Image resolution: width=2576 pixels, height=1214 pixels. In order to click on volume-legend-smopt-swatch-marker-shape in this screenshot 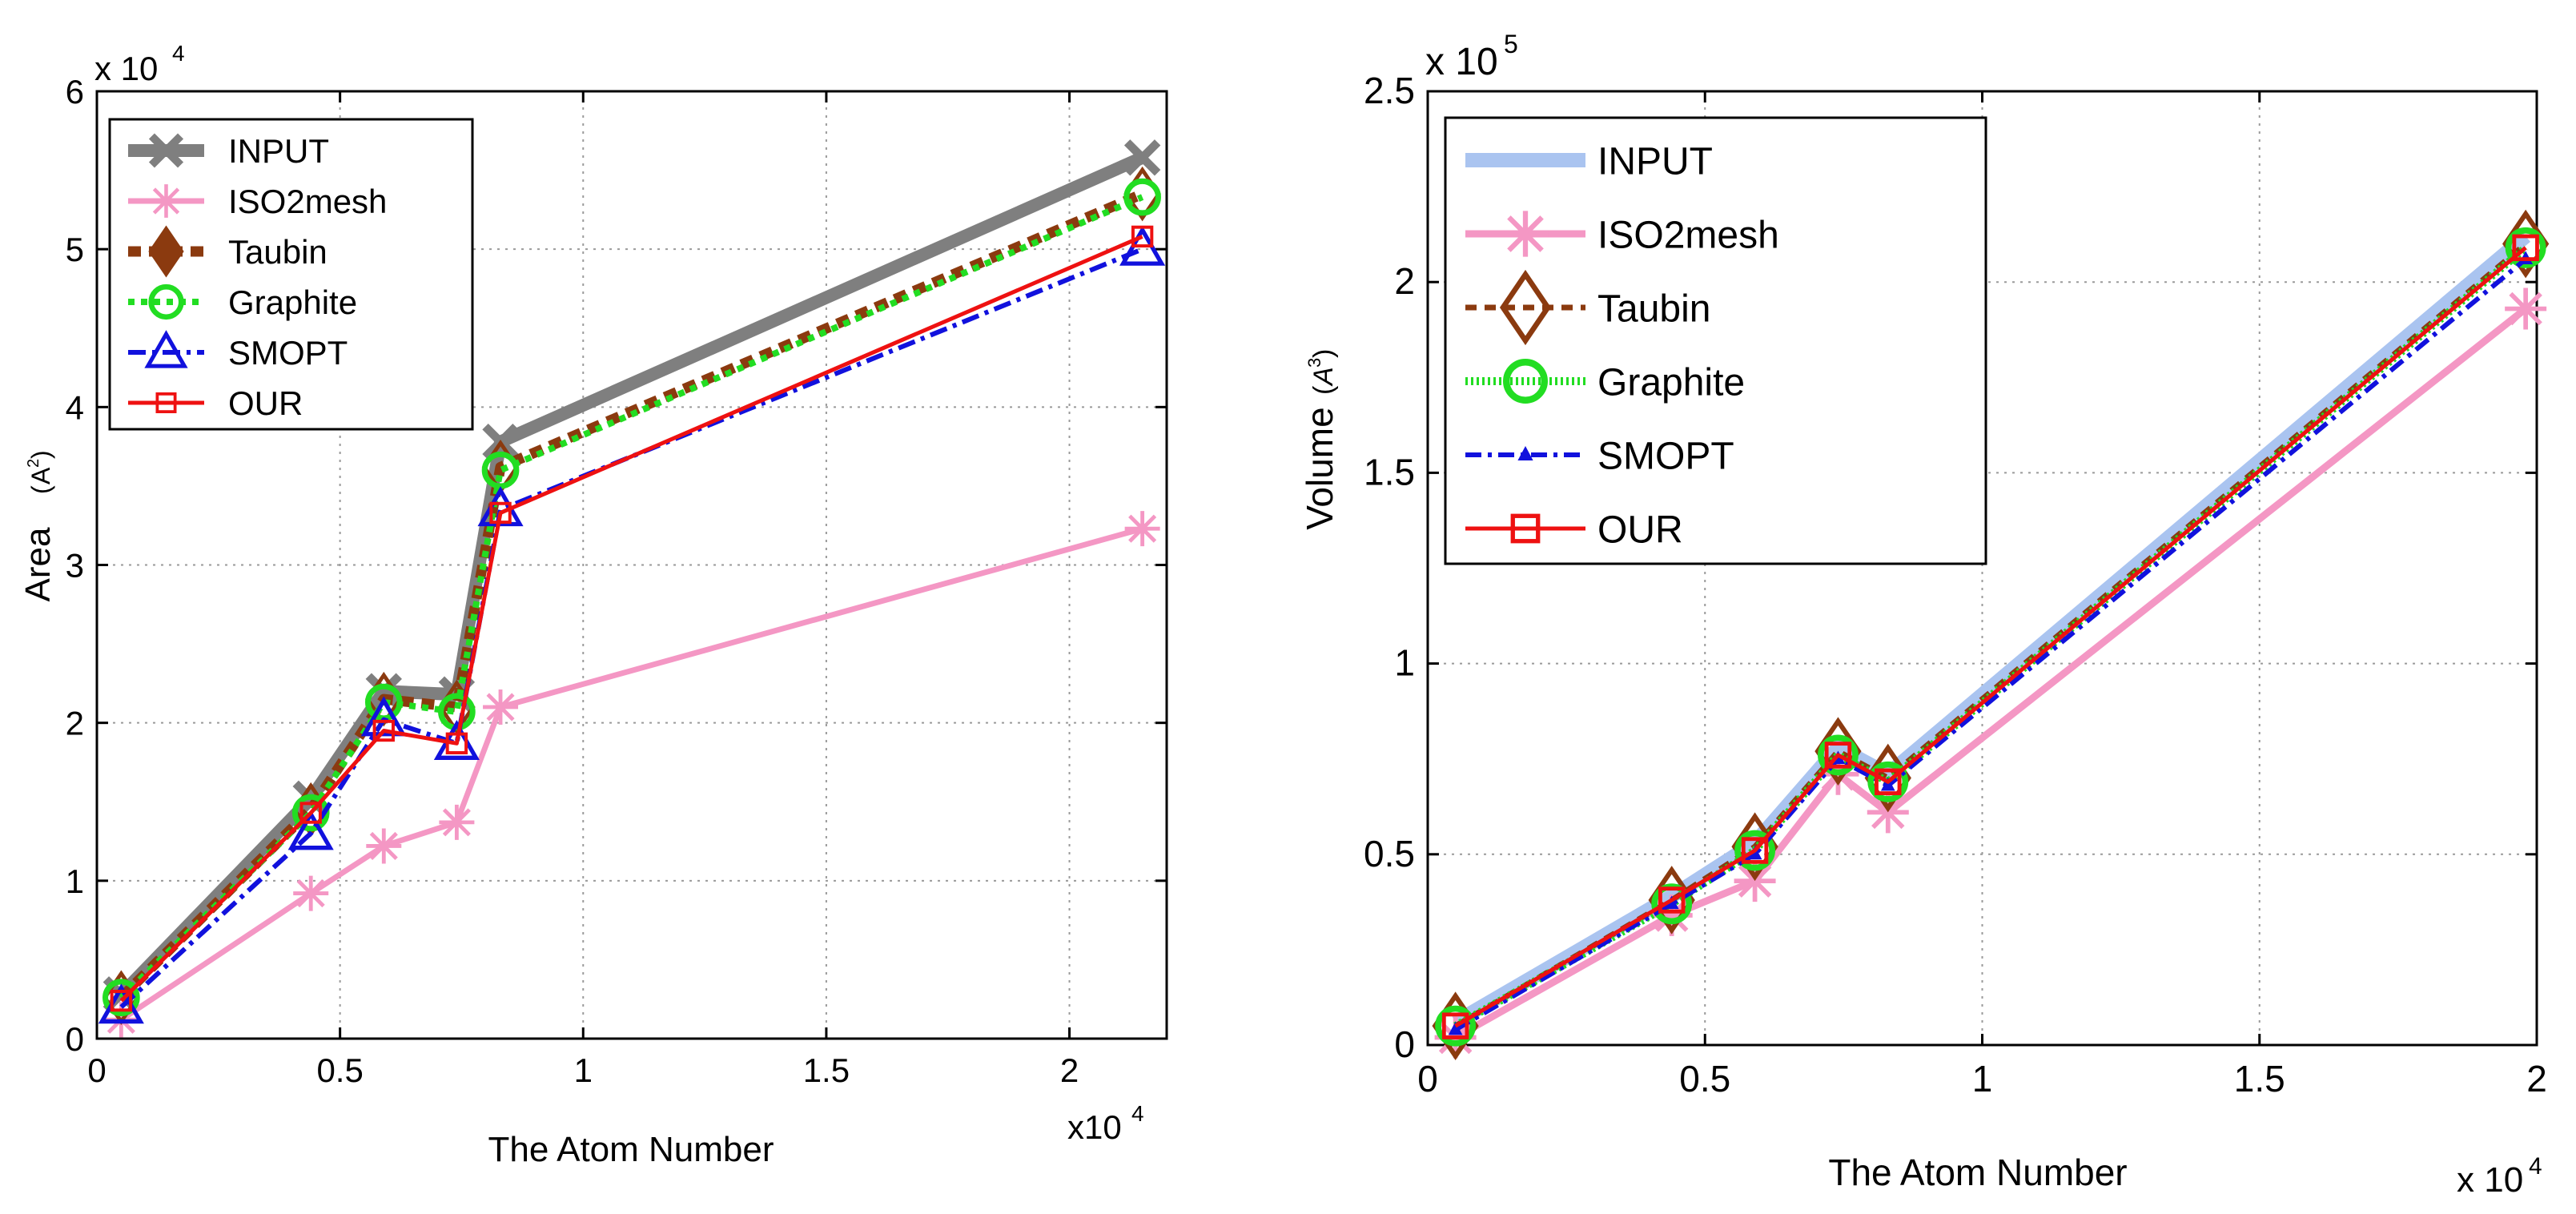, I will do `click(1525, 452)`.